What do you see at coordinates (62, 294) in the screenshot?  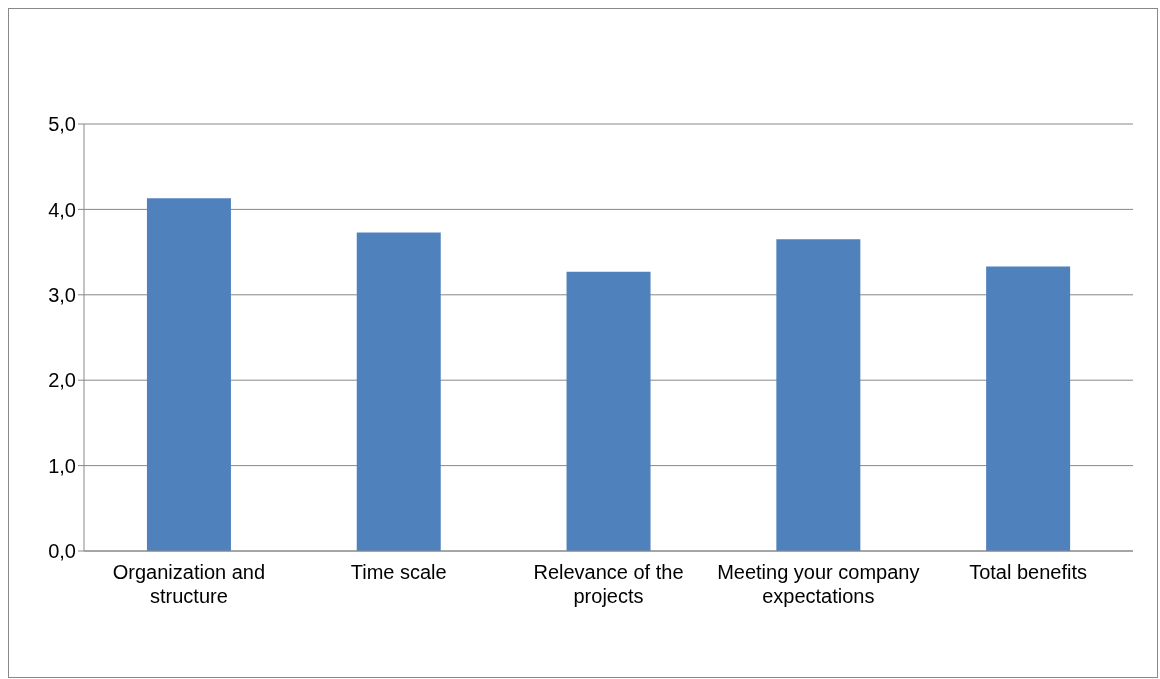 I see `y-tick-label: 3,0` at bounding box center [62, 294].